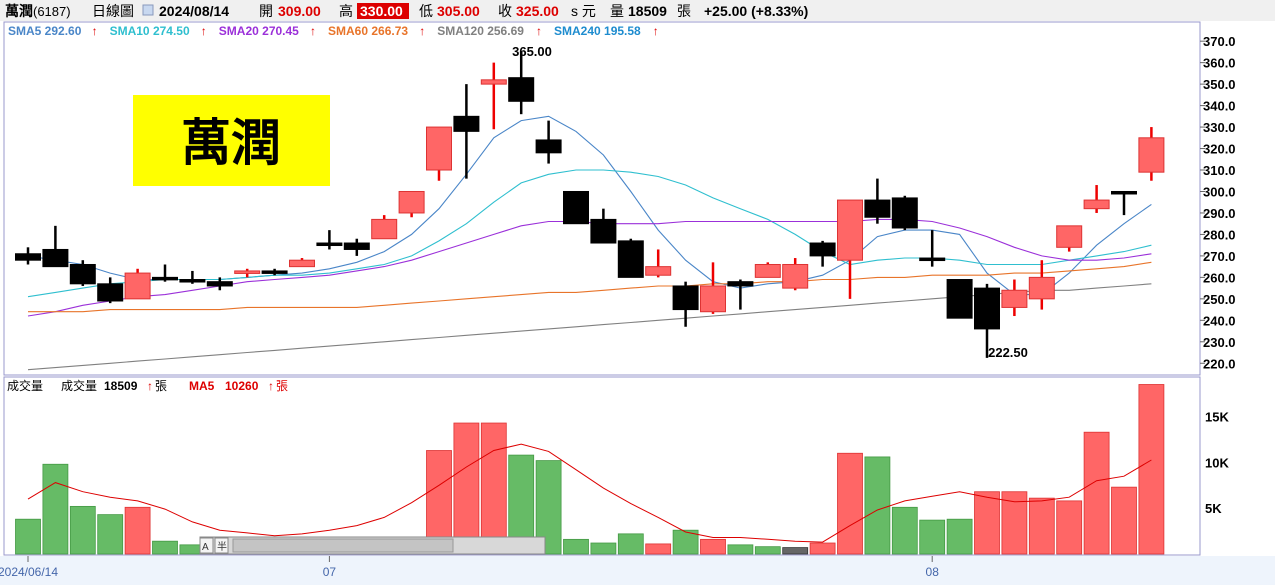 The height and width of the screenshot is (585, 1275). Describe the element at coordinates (299, 11) in the screenshot. I see `open-value: 309.00` at that location.